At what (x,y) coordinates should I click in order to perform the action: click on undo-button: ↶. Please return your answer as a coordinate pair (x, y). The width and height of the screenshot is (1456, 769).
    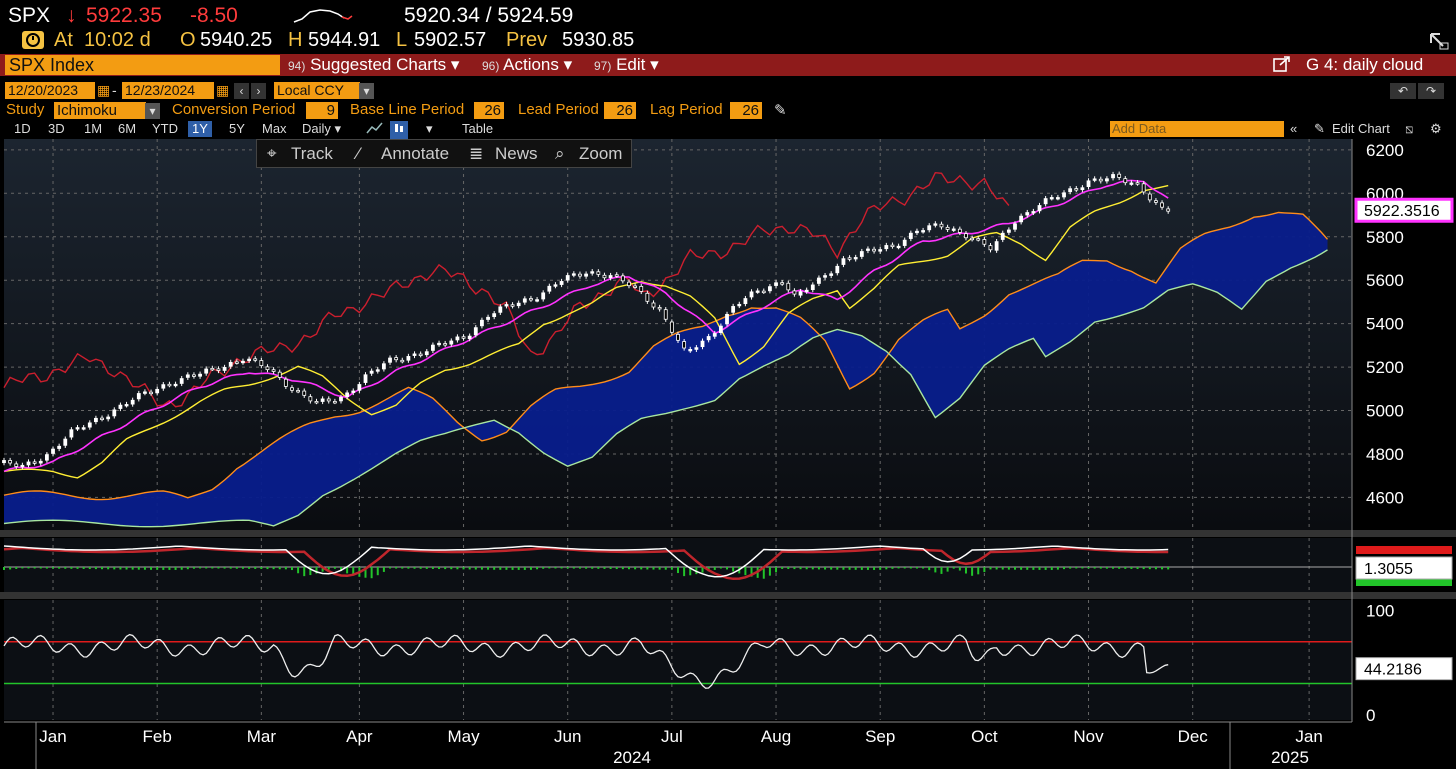
    Looking at the image, I should click on (1403, 91).